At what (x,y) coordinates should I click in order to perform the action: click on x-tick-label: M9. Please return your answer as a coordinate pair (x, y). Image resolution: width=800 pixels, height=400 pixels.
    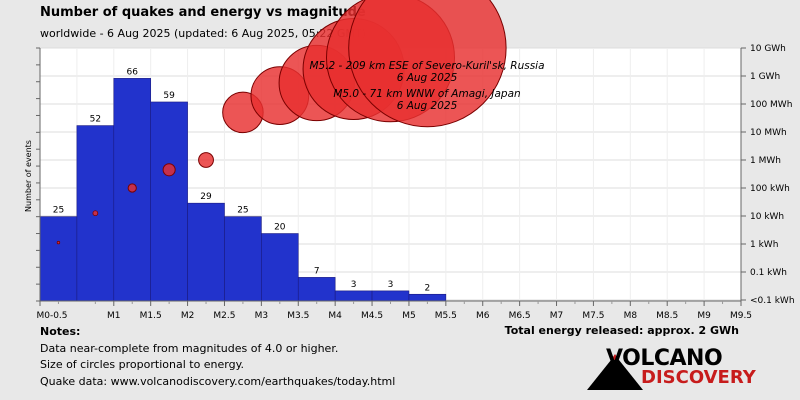
    Looking at the image, I should click on (704, 316).